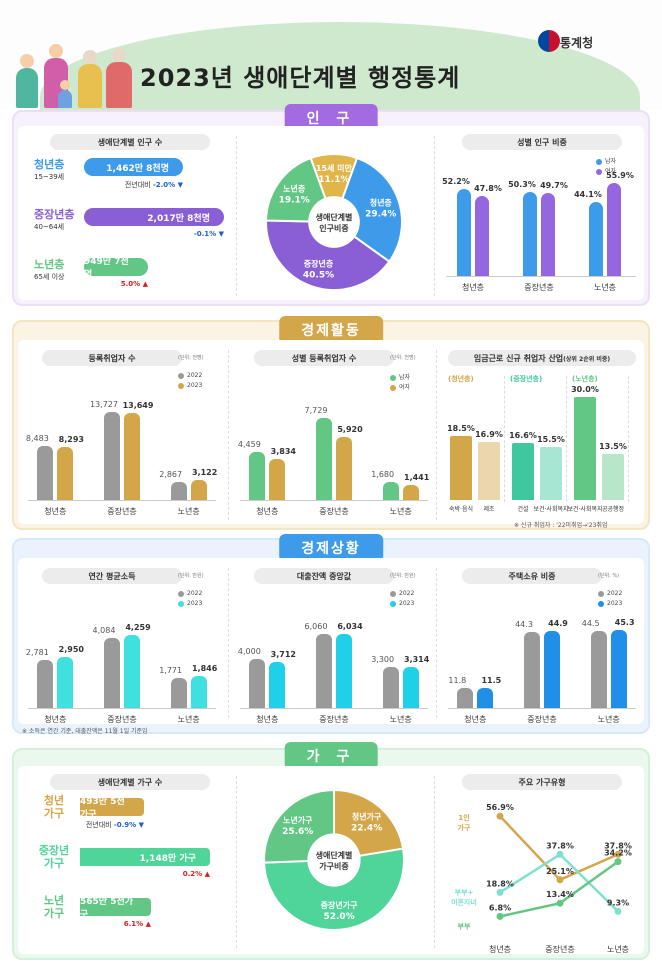 This screenshot has width=662, height=967. I want to click on bar-value-a: 4,084, so click(104, 630).